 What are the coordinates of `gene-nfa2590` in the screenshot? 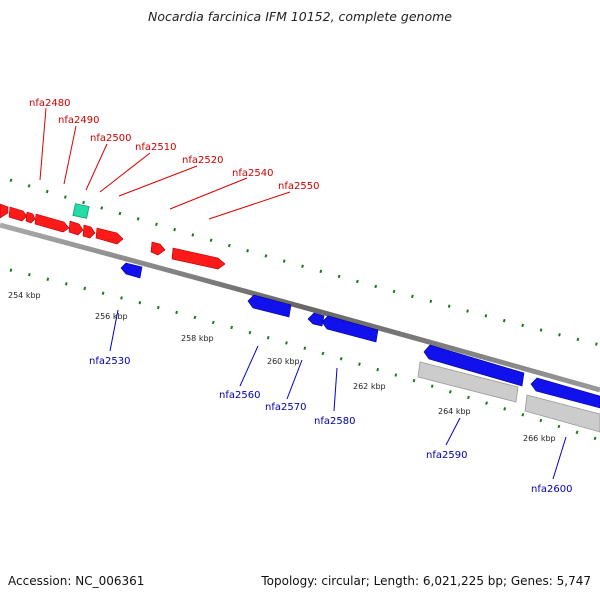 It's located at (474, 365).